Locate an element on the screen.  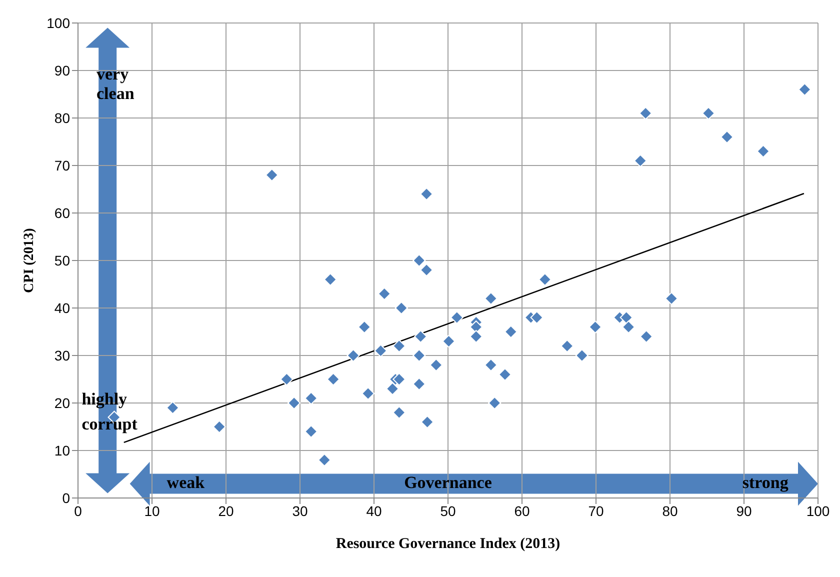
x-tick-label: 90 is located at coordinates (744, 510).